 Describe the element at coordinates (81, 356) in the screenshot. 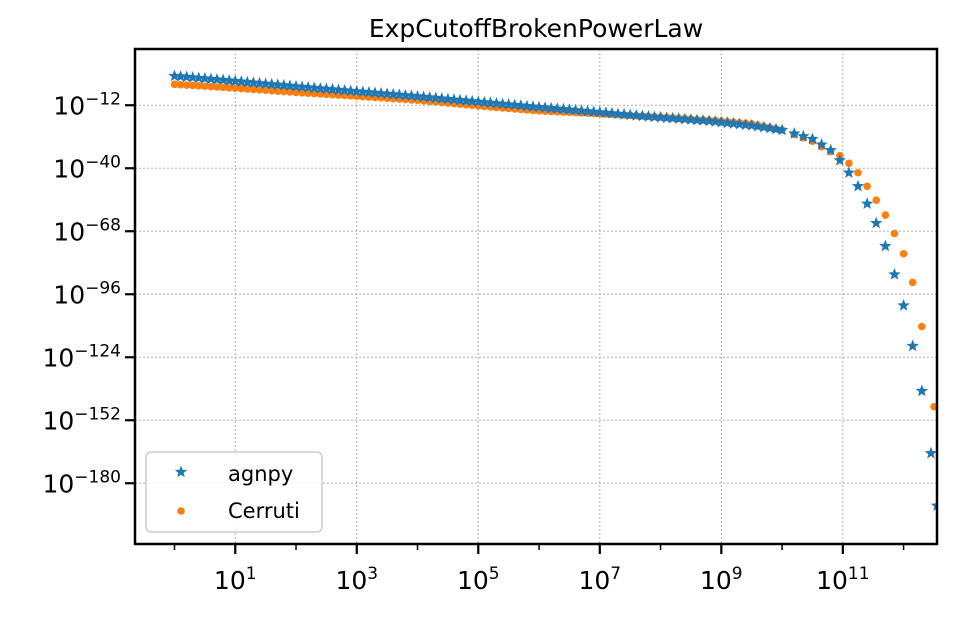

I see `y-tick-label: 10−124` at that location.